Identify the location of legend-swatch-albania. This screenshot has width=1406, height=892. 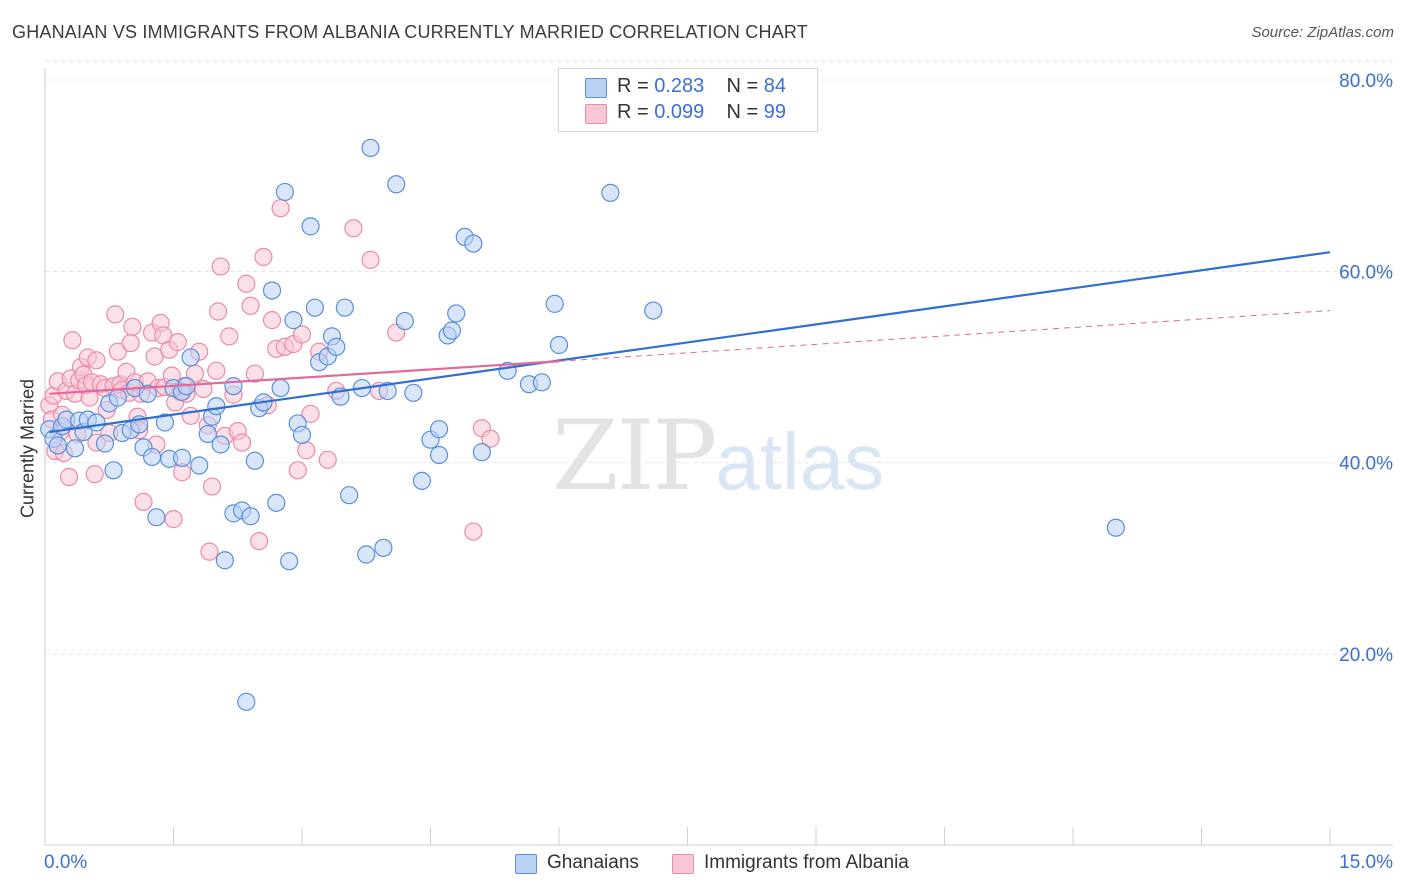
(596, 114).